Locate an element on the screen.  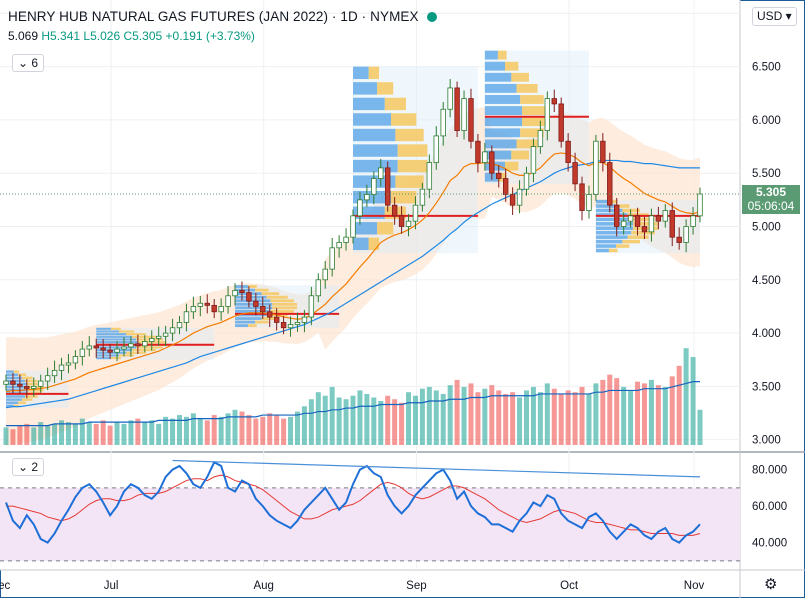
last-price-label: 5.305 05:06:04 is located at coordinates (771, 199).